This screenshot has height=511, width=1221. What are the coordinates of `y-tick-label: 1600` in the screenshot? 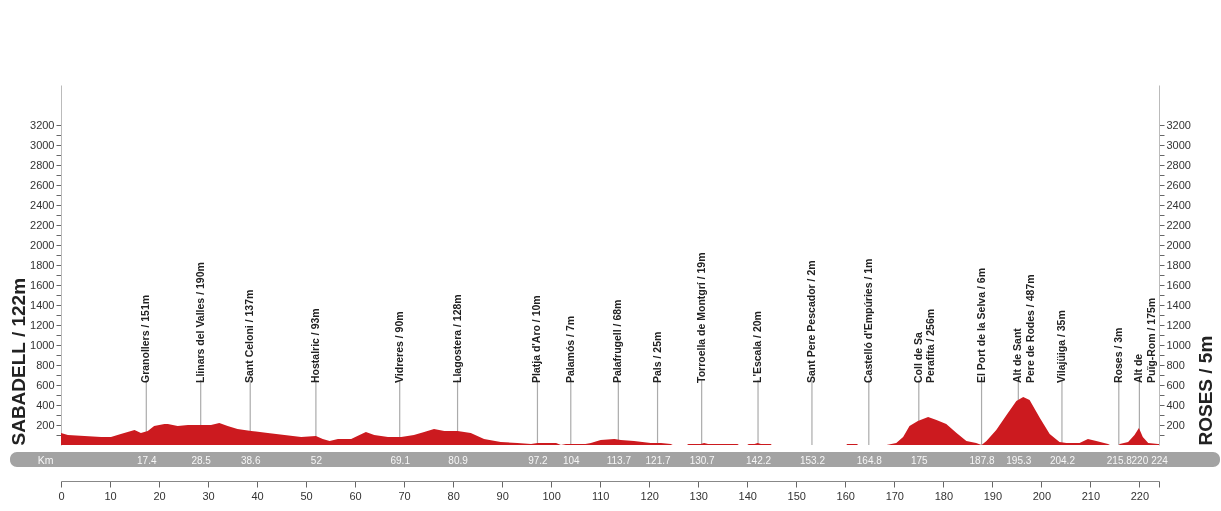 It's located at (42, 284).